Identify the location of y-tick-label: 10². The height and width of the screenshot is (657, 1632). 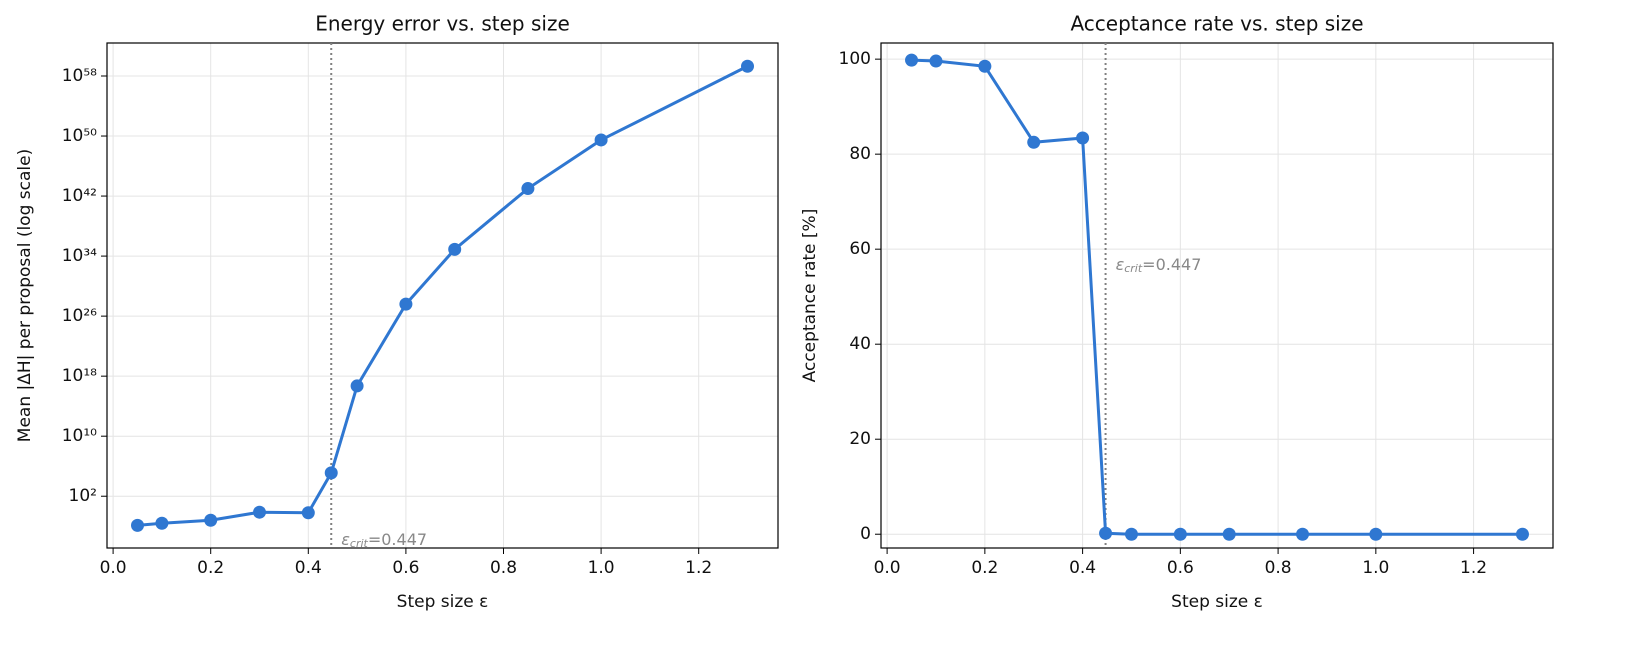
(83, 496).